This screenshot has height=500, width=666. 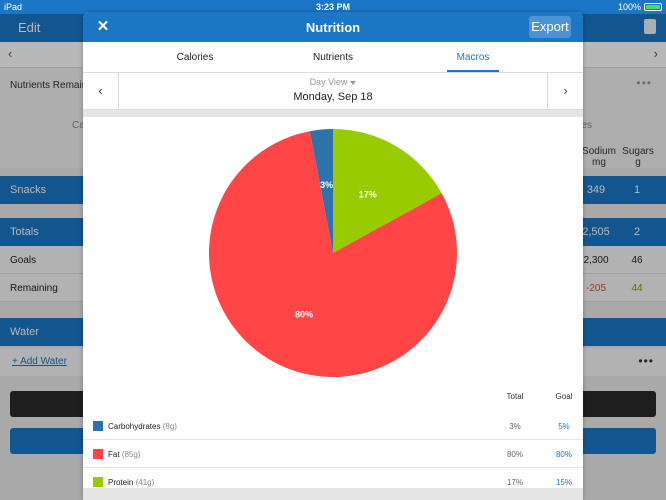 I want to click on tab-calories: Calories, so click(x=195, y=57).